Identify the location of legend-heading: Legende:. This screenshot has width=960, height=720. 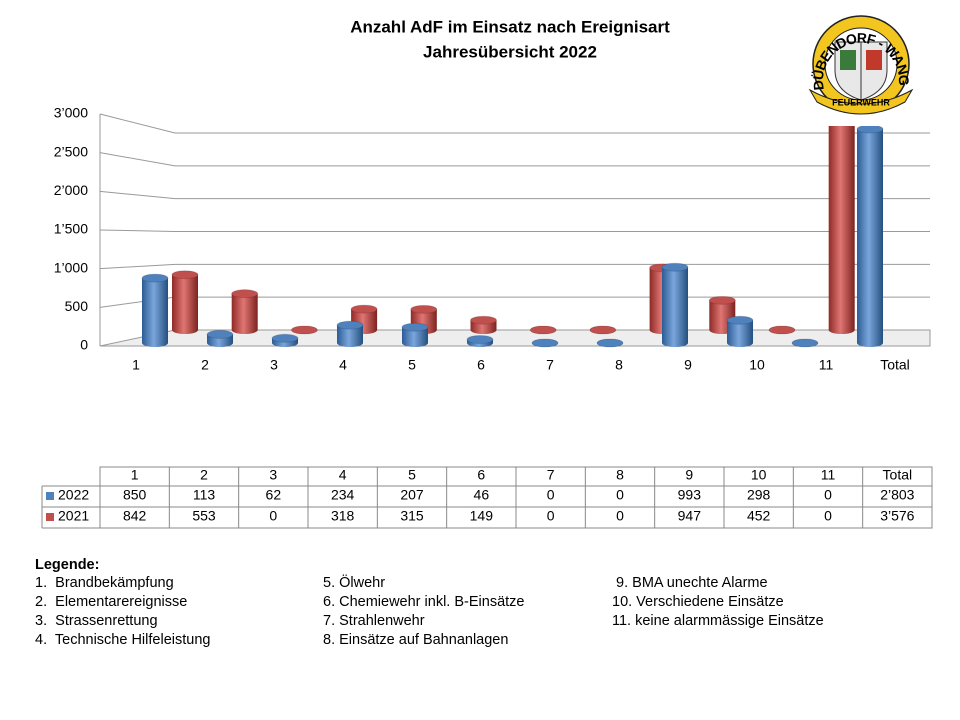
(67, 565).